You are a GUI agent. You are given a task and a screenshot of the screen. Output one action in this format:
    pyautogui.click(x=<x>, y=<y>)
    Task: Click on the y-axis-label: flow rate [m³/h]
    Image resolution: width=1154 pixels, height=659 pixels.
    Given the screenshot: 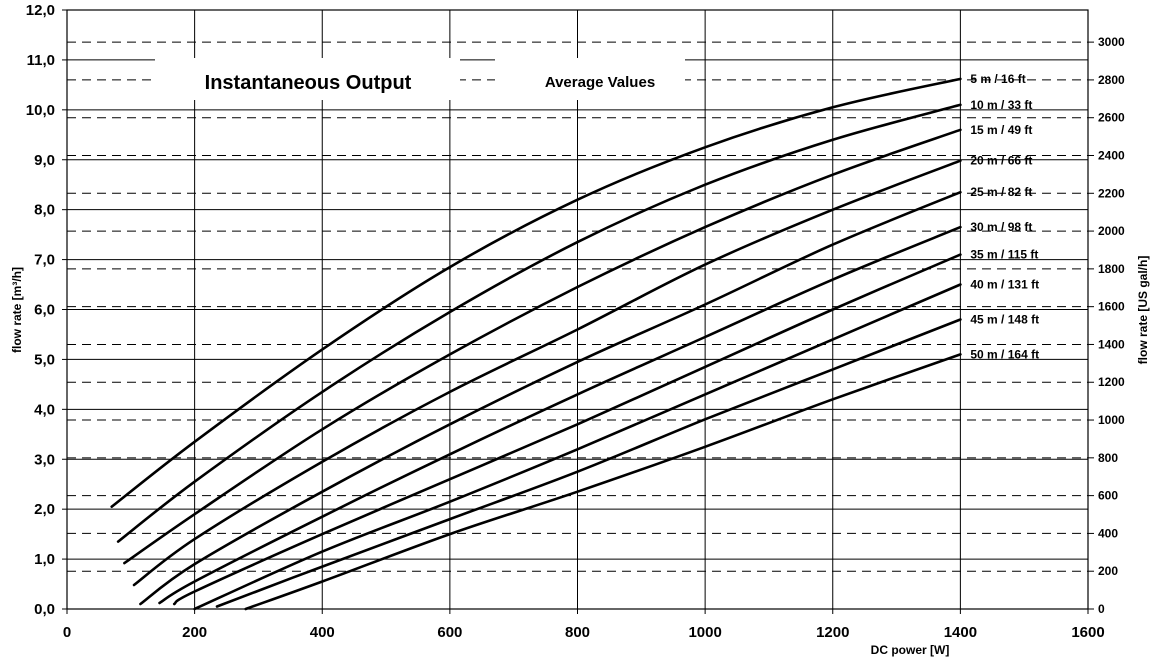 What is the action you would take?
    pyautogui.click(x=17, y=310)
    